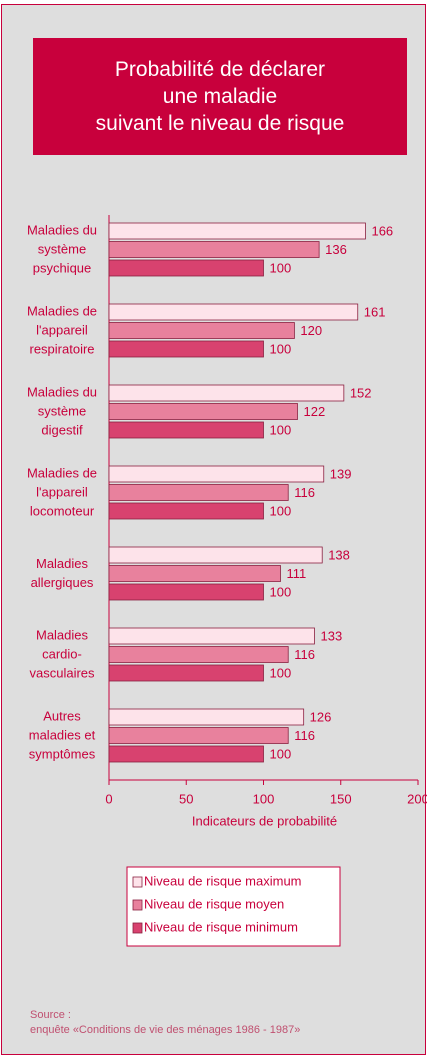  I want to click on category-label: Maladies du système digestif, so click(62, 411).